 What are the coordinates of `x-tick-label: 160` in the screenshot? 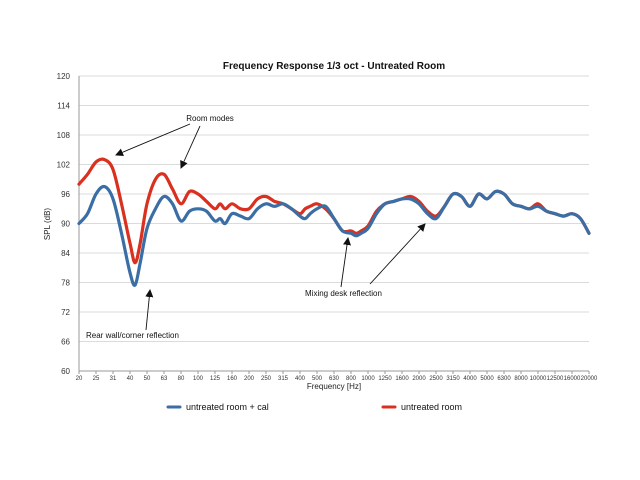 It's located at (232, 379).